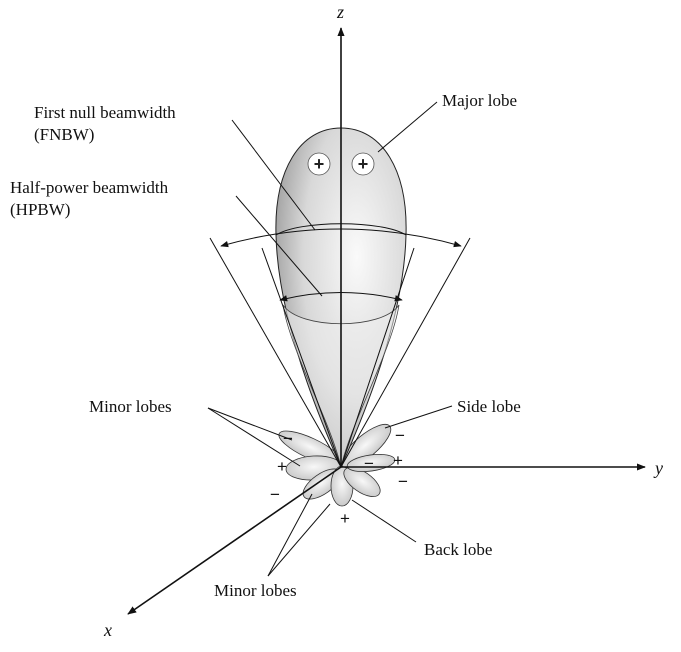 The image size is (681, 652). Describe the element at coordinates (489, 406) in the screenshot. I see `side-lobe-label: Side lobe` at that location.